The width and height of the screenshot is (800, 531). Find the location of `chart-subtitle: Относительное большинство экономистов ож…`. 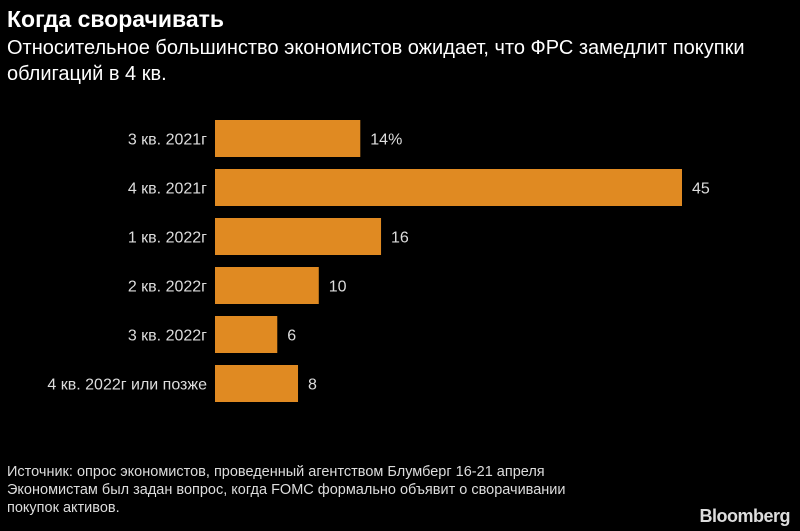

chart-subtitle: Относительное большинство экономистов ож… is located at coordinates (376, 61).